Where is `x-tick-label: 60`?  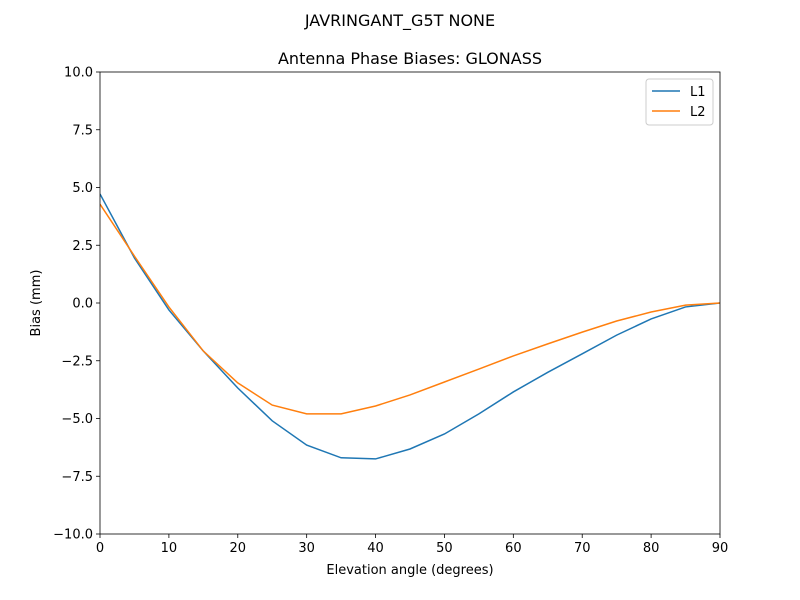
x-tick-label: 60 is located at coordinates (513, 548).